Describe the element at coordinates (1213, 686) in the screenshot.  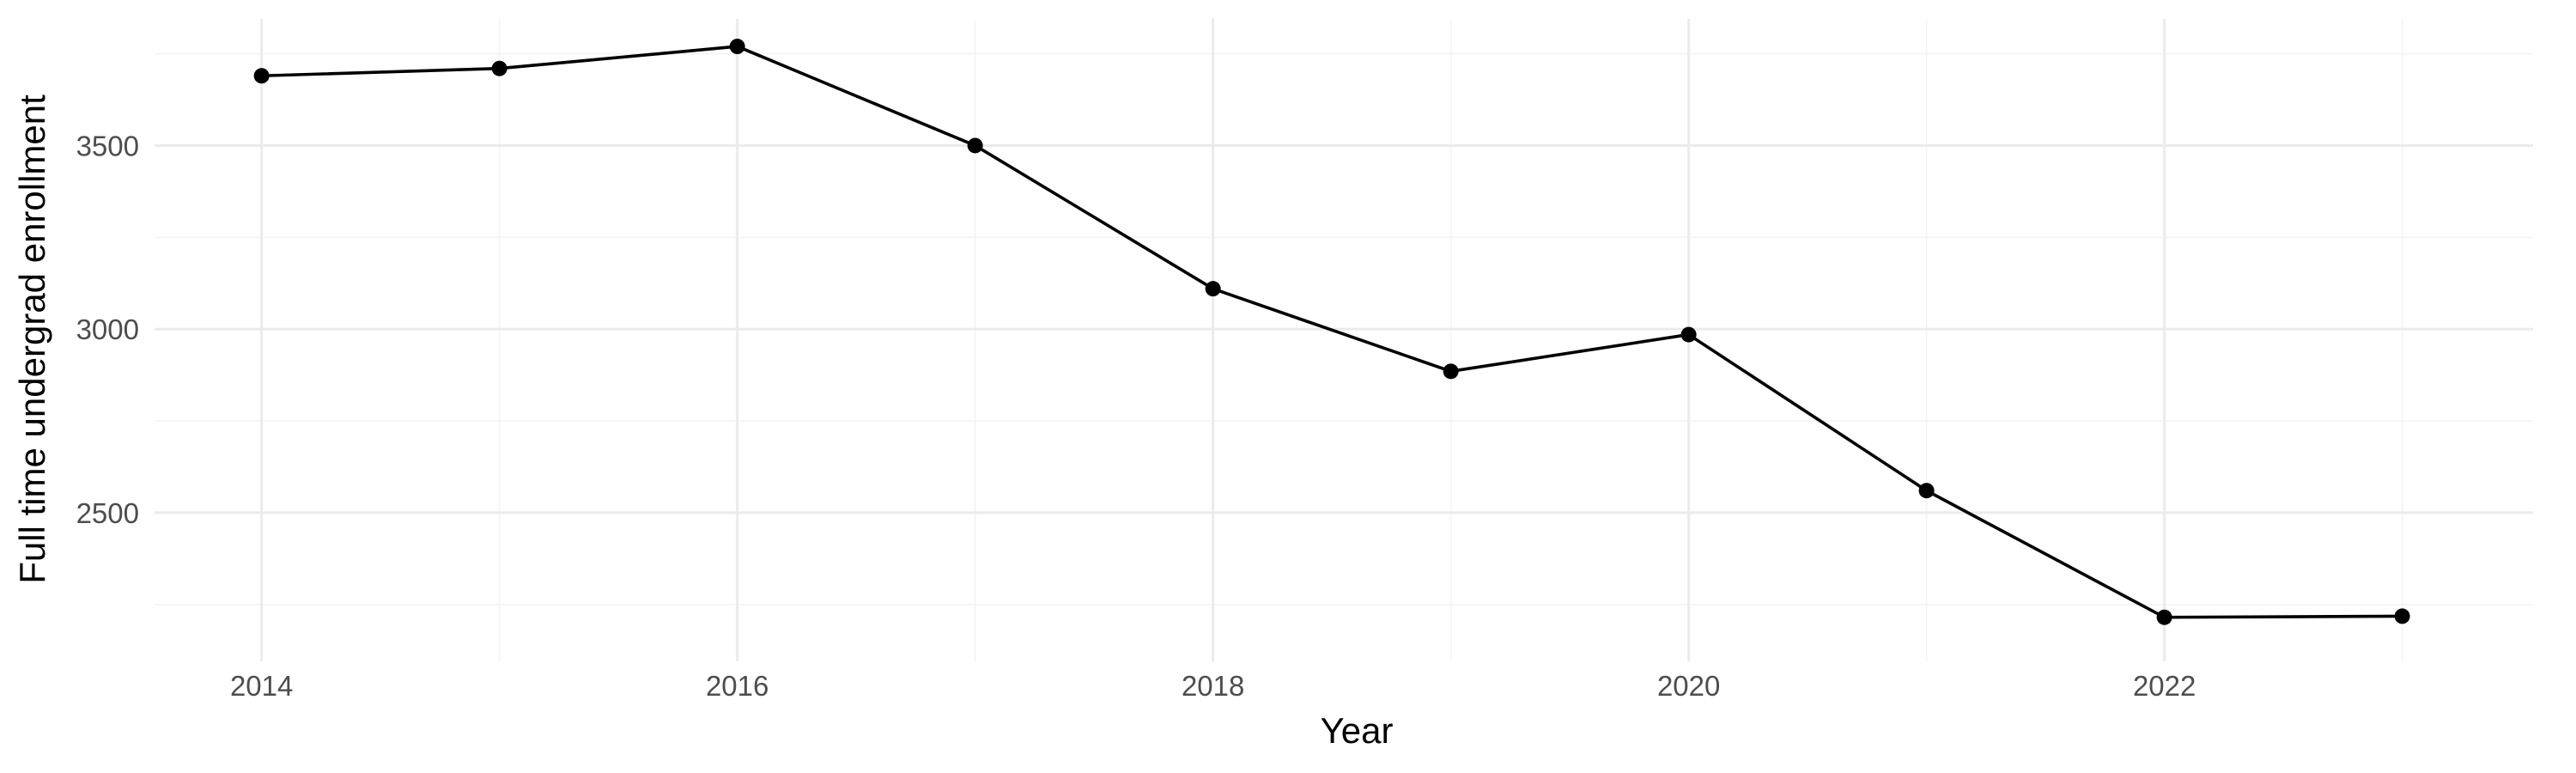
I see `x-tick-label: 2018` at that location.